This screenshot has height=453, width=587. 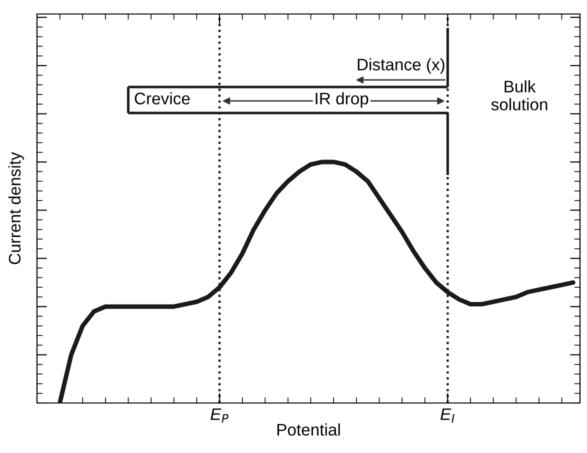 I want to click on x-tick-label: E$_{P}$, so click(x=219, y=415).